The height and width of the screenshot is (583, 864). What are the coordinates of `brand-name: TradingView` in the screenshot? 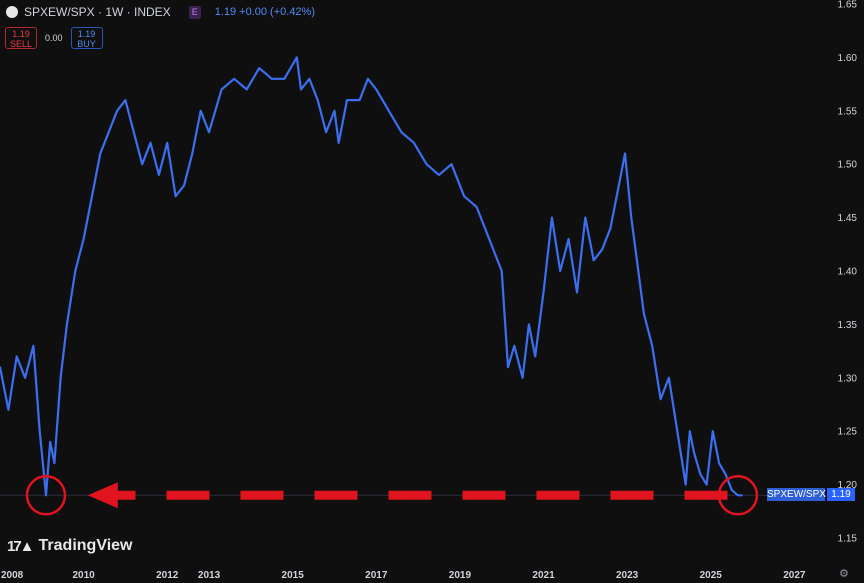 It's located at (85, 545).